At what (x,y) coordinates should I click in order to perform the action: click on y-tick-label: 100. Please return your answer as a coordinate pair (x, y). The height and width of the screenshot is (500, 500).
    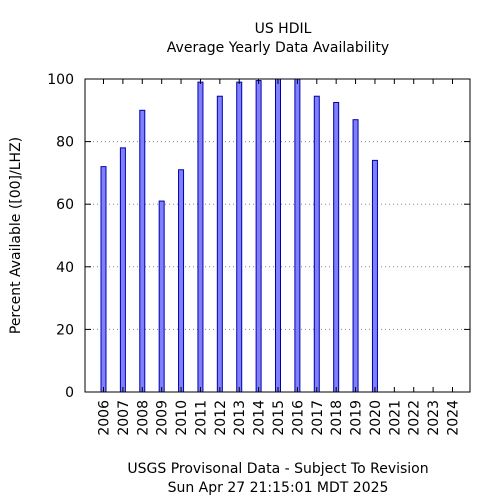
    Looking at the image, I should click on (60, 80).